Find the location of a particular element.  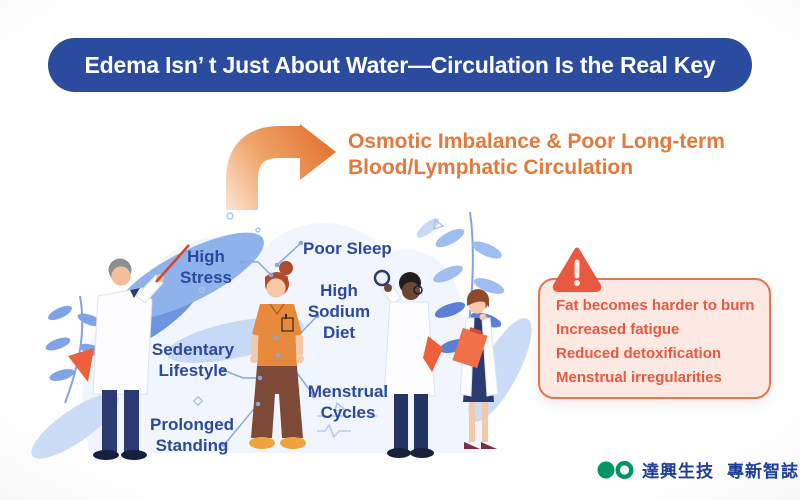

factor-prolonged-standing: Prolonged Standing is located at coordinates (192, 435).